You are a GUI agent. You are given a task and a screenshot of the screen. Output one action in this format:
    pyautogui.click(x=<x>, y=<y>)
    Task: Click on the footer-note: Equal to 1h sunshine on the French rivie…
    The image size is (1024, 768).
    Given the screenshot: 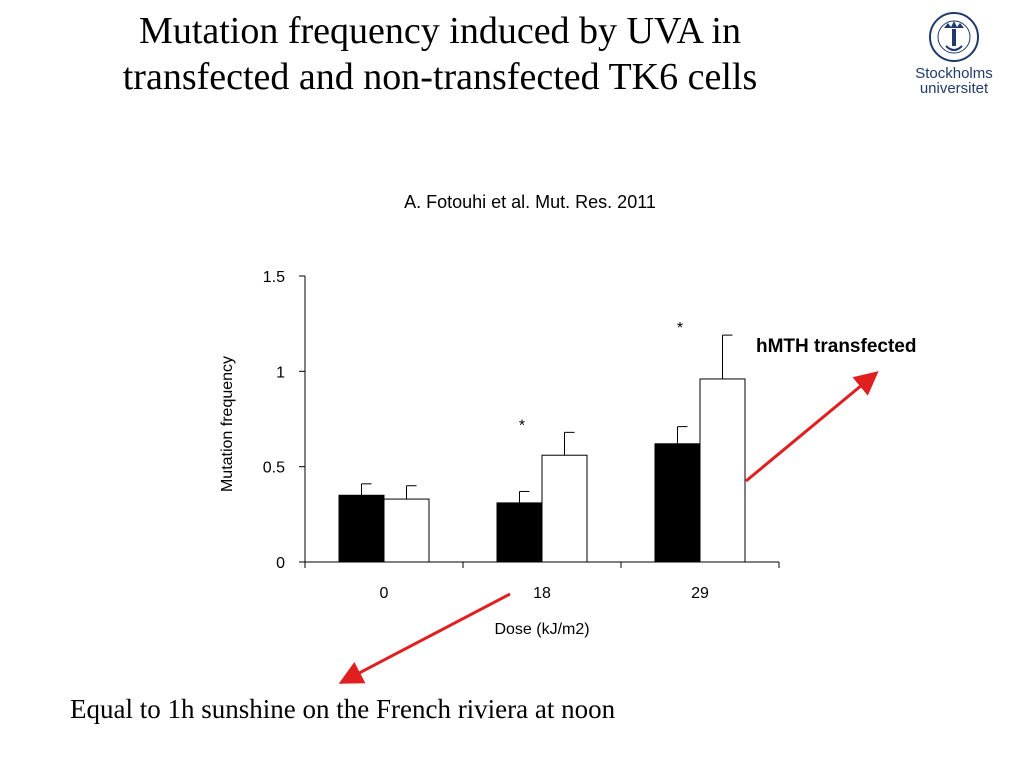 What is the action you would take?
    pyautogui.click(x=343, y=709)
    